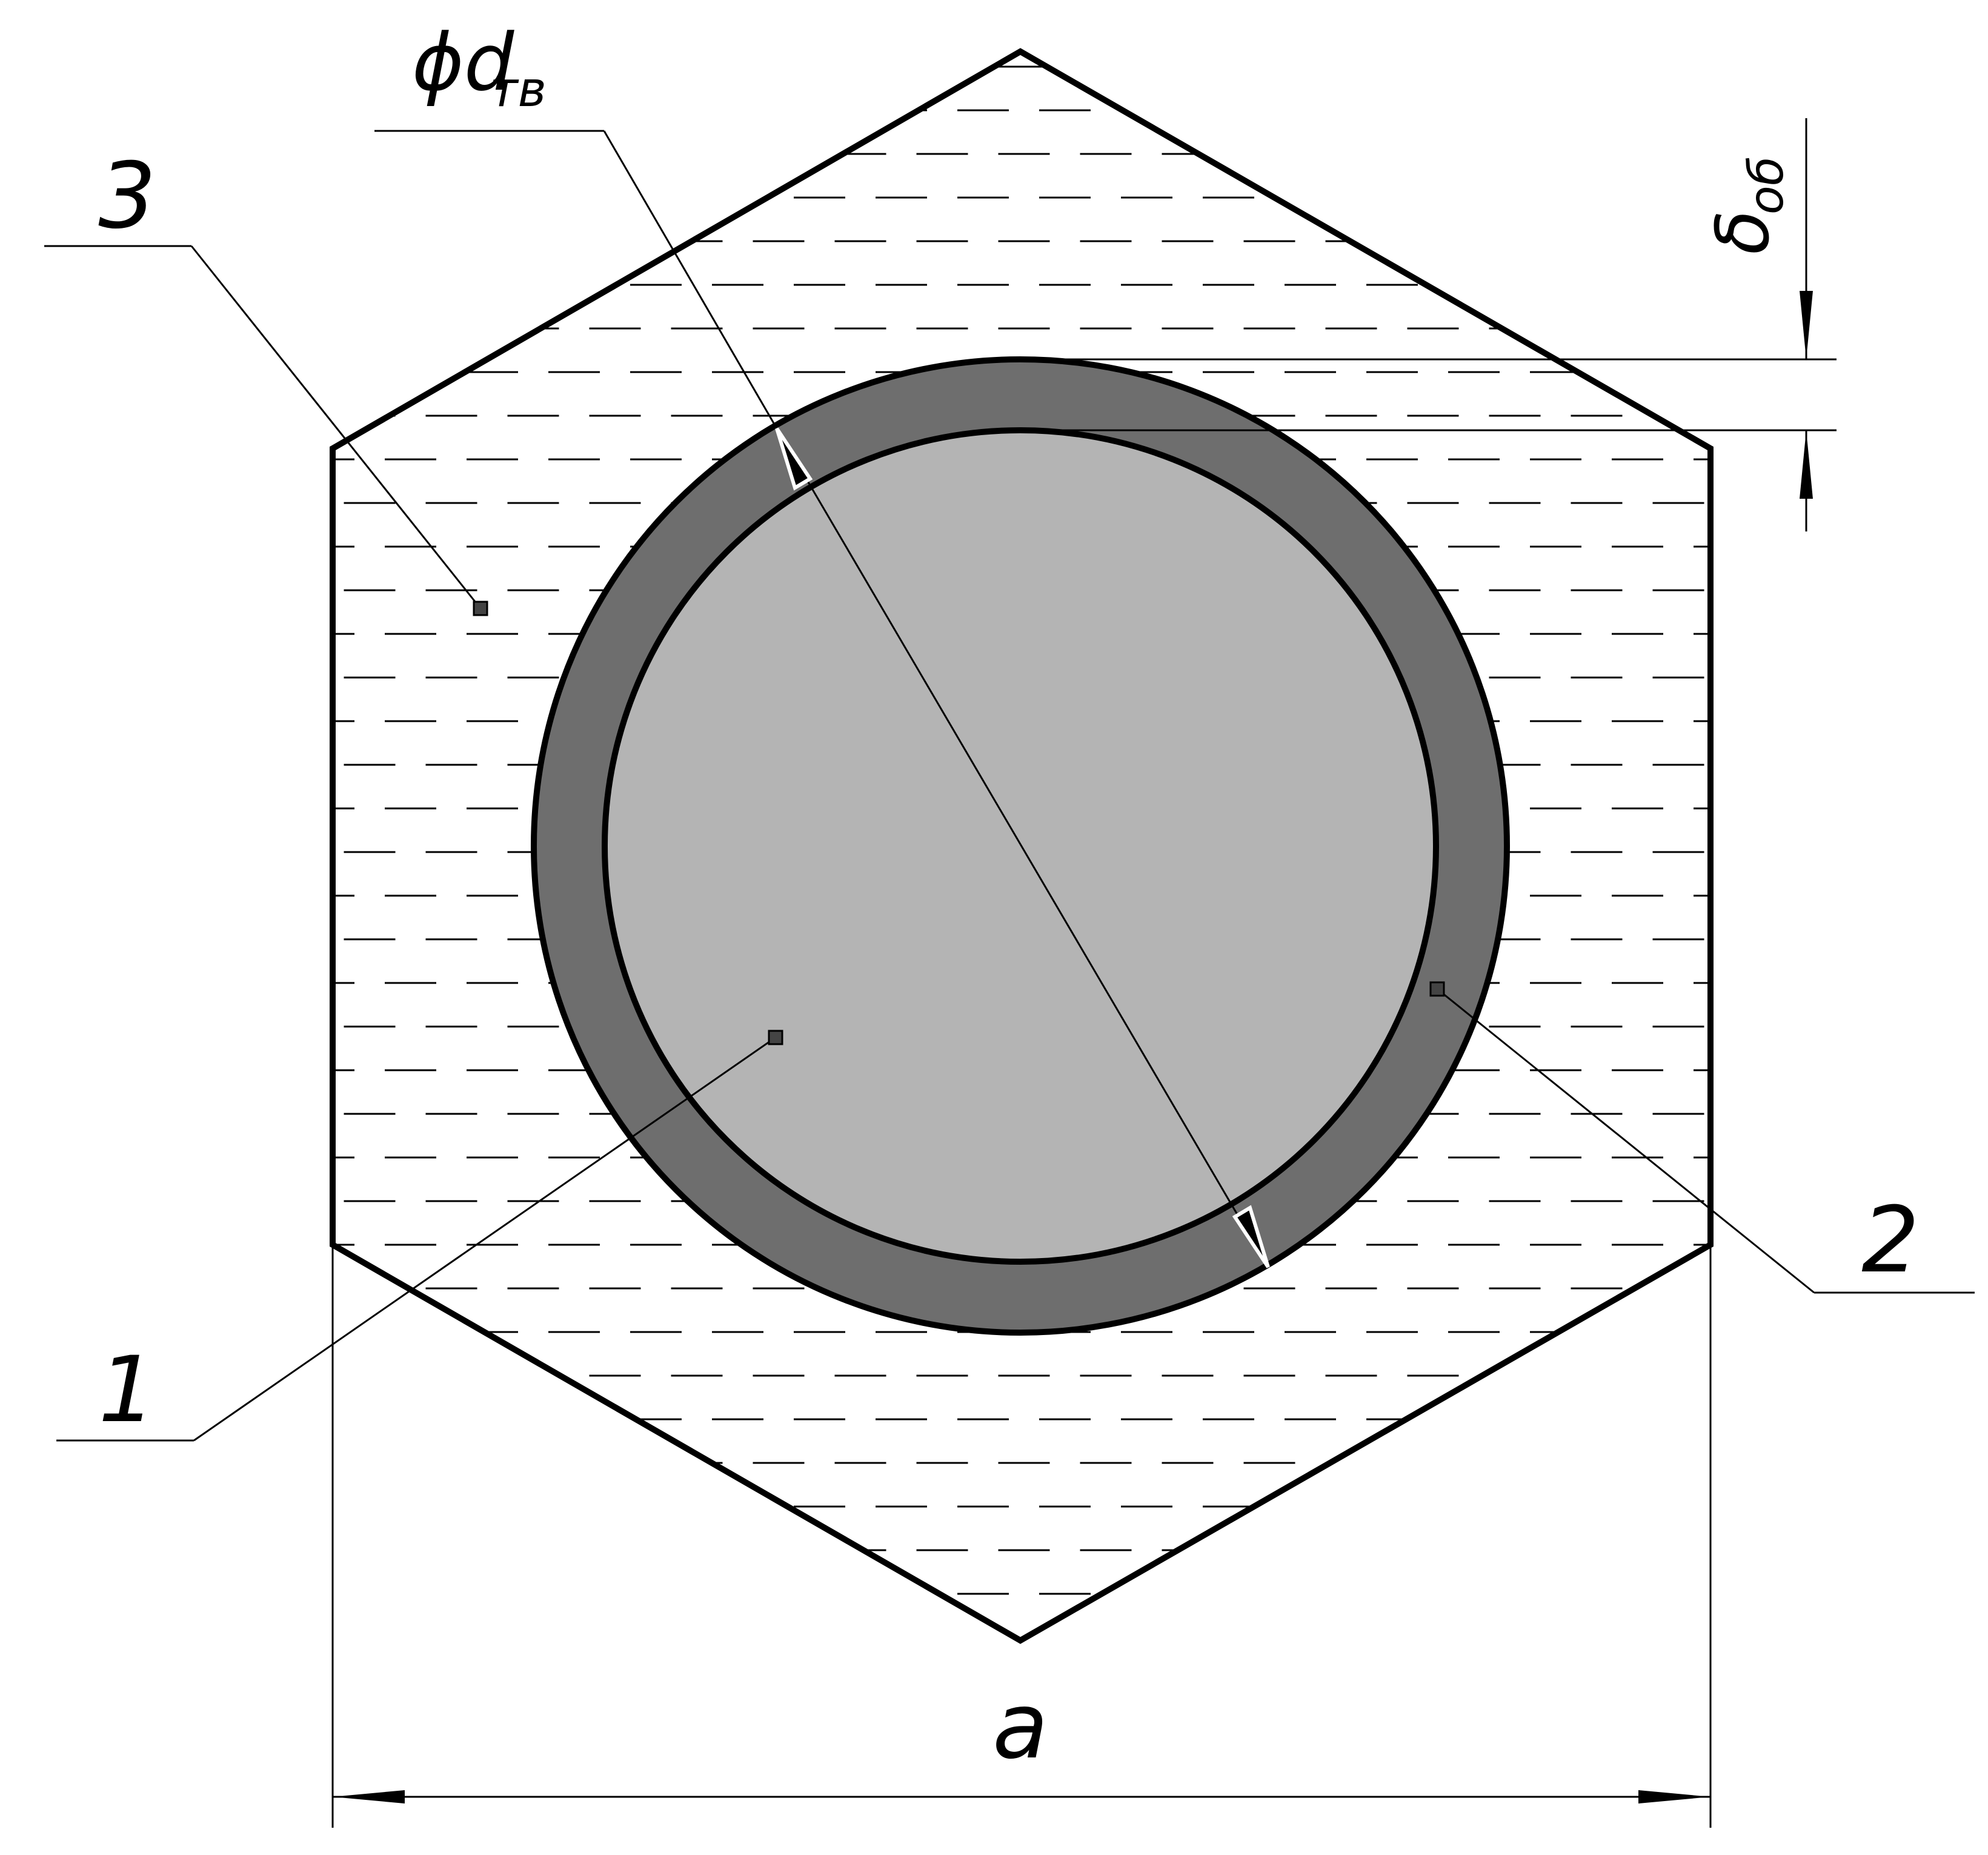  Describe the element at coordinates (794, 459) in the screenshot. I see `diameter-arrow-top` at that location.